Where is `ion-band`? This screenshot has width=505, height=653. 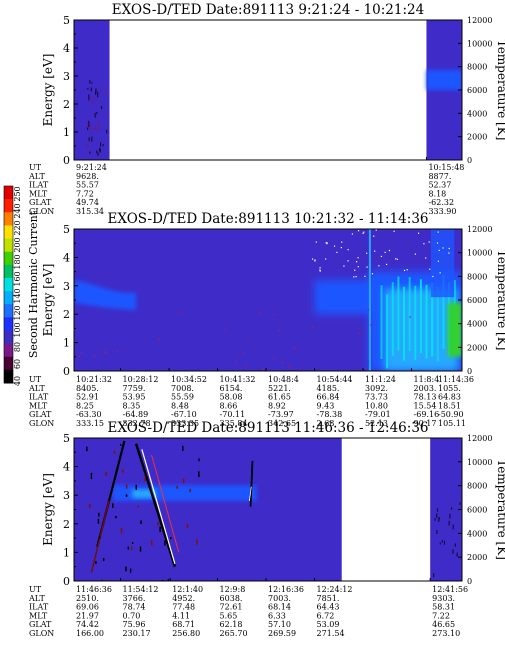 ion-band is located at coordinates (144, 494).